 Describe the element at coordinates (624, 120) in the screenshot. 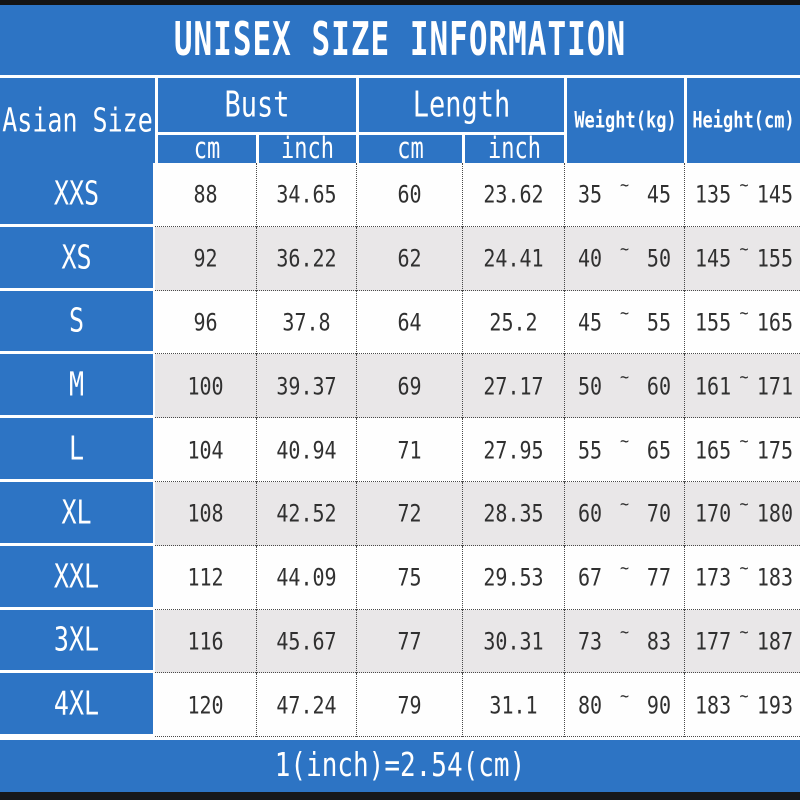

I see `header-weight: Weight(kg)` at that location.